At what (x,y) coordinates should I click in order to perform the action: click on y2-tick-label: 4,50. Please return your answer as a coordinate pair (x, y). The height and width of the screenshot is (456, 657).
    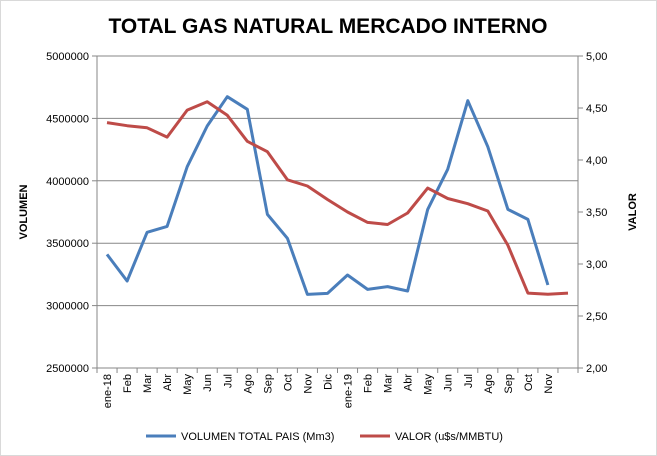
    Looking at the image, I should click on (596, 109).